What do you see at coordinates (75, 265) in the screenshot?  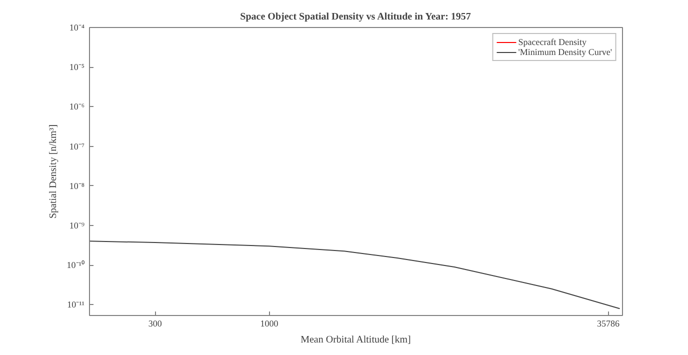 I see `y-tick-label: 10⁻¹⁰` at bounding box center [75, 265].